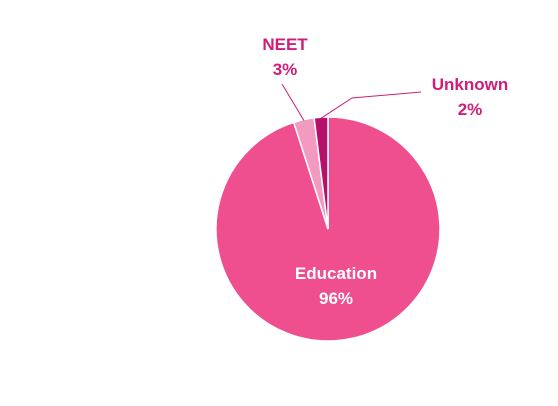 This screenshot has height=406, width=558. Describe the element at coordinates (293, 102) in the screenshot. I see `leader-line-neet` at that location.